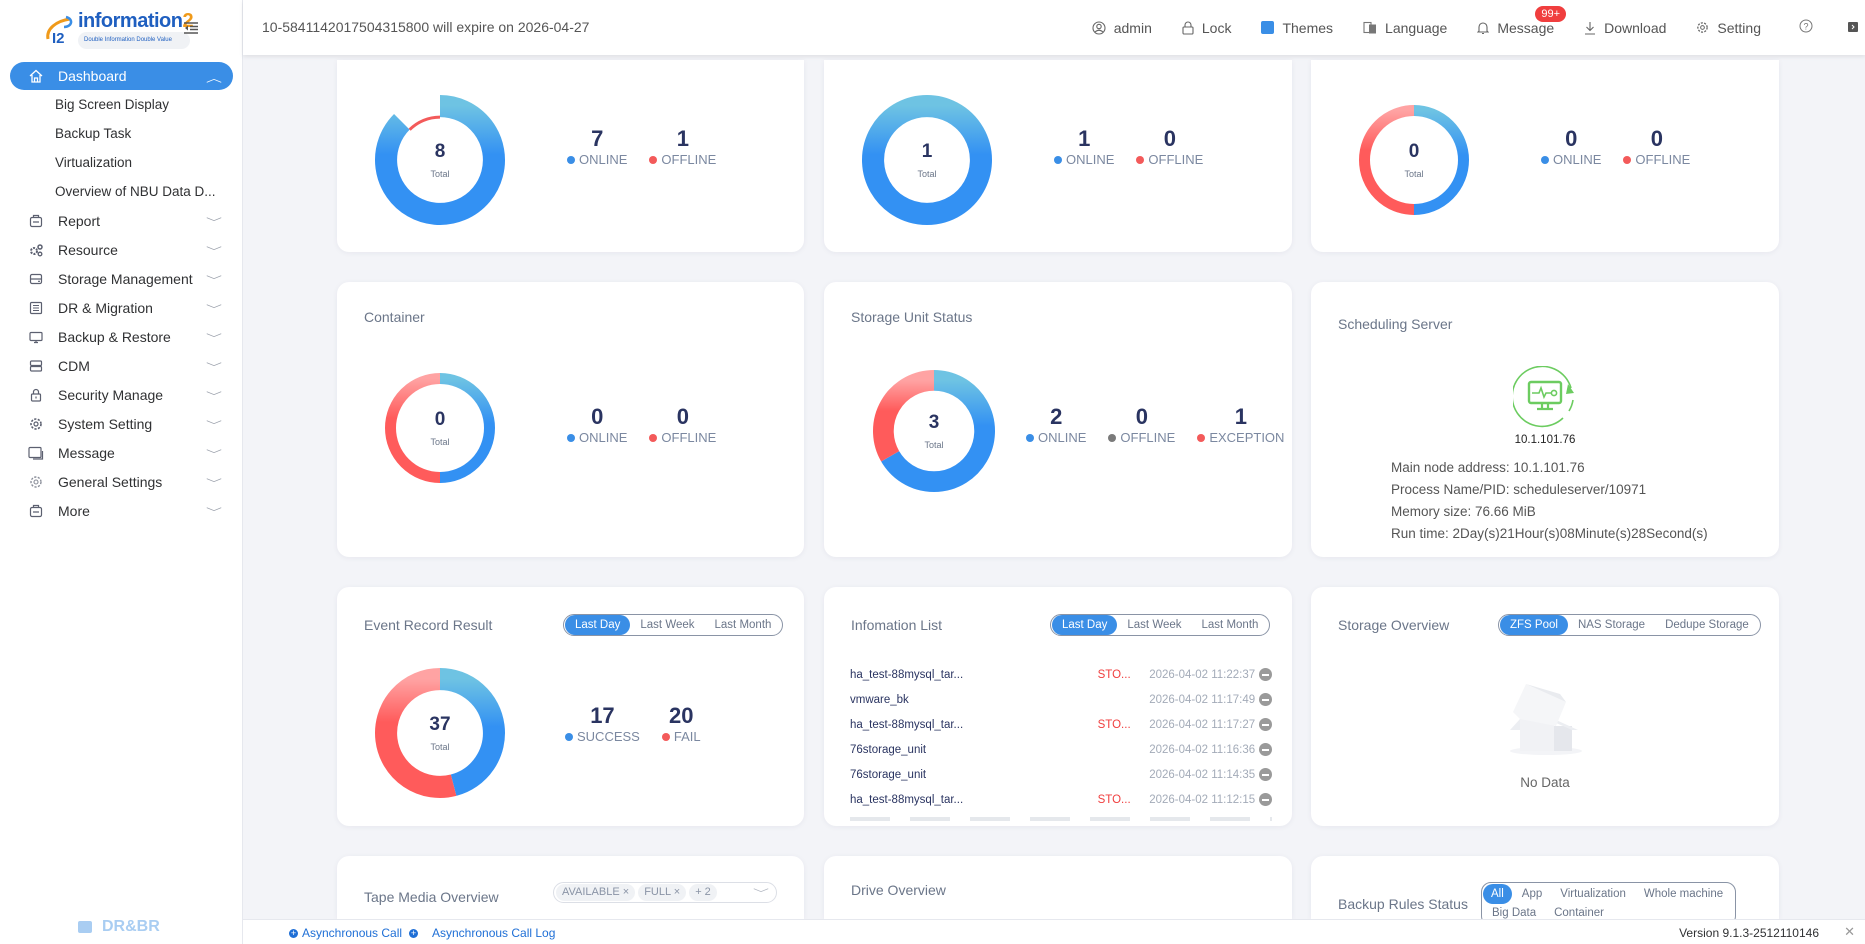  What do you see at coordinates (1625, 28) in the screenshot?
I see `download-button: Download` at bounding box center [1625, 28].